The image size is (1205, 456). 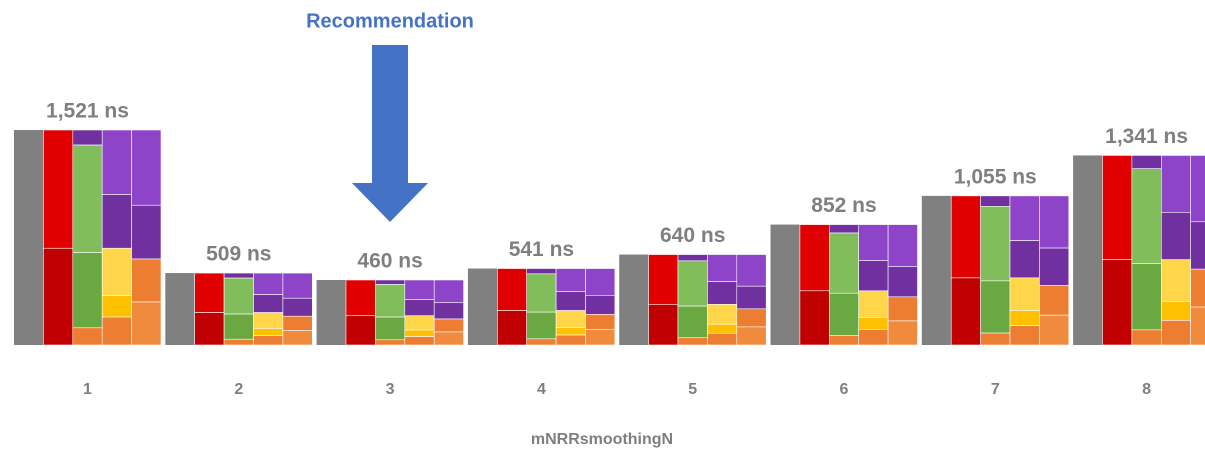 I want to click on value-label: 460 ns, so click(x=389, y=261).